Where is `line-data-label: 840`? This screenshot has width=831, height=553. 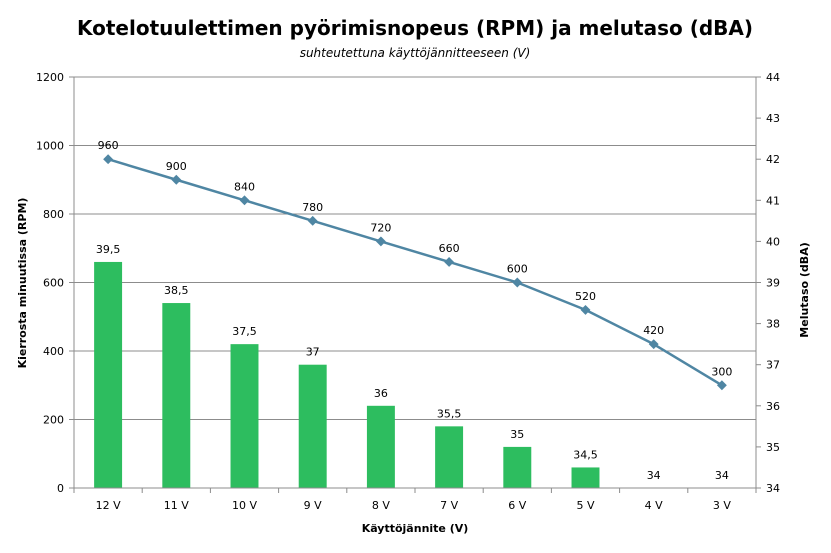
line-data-label: 840 is located at coordinates (244, 186).